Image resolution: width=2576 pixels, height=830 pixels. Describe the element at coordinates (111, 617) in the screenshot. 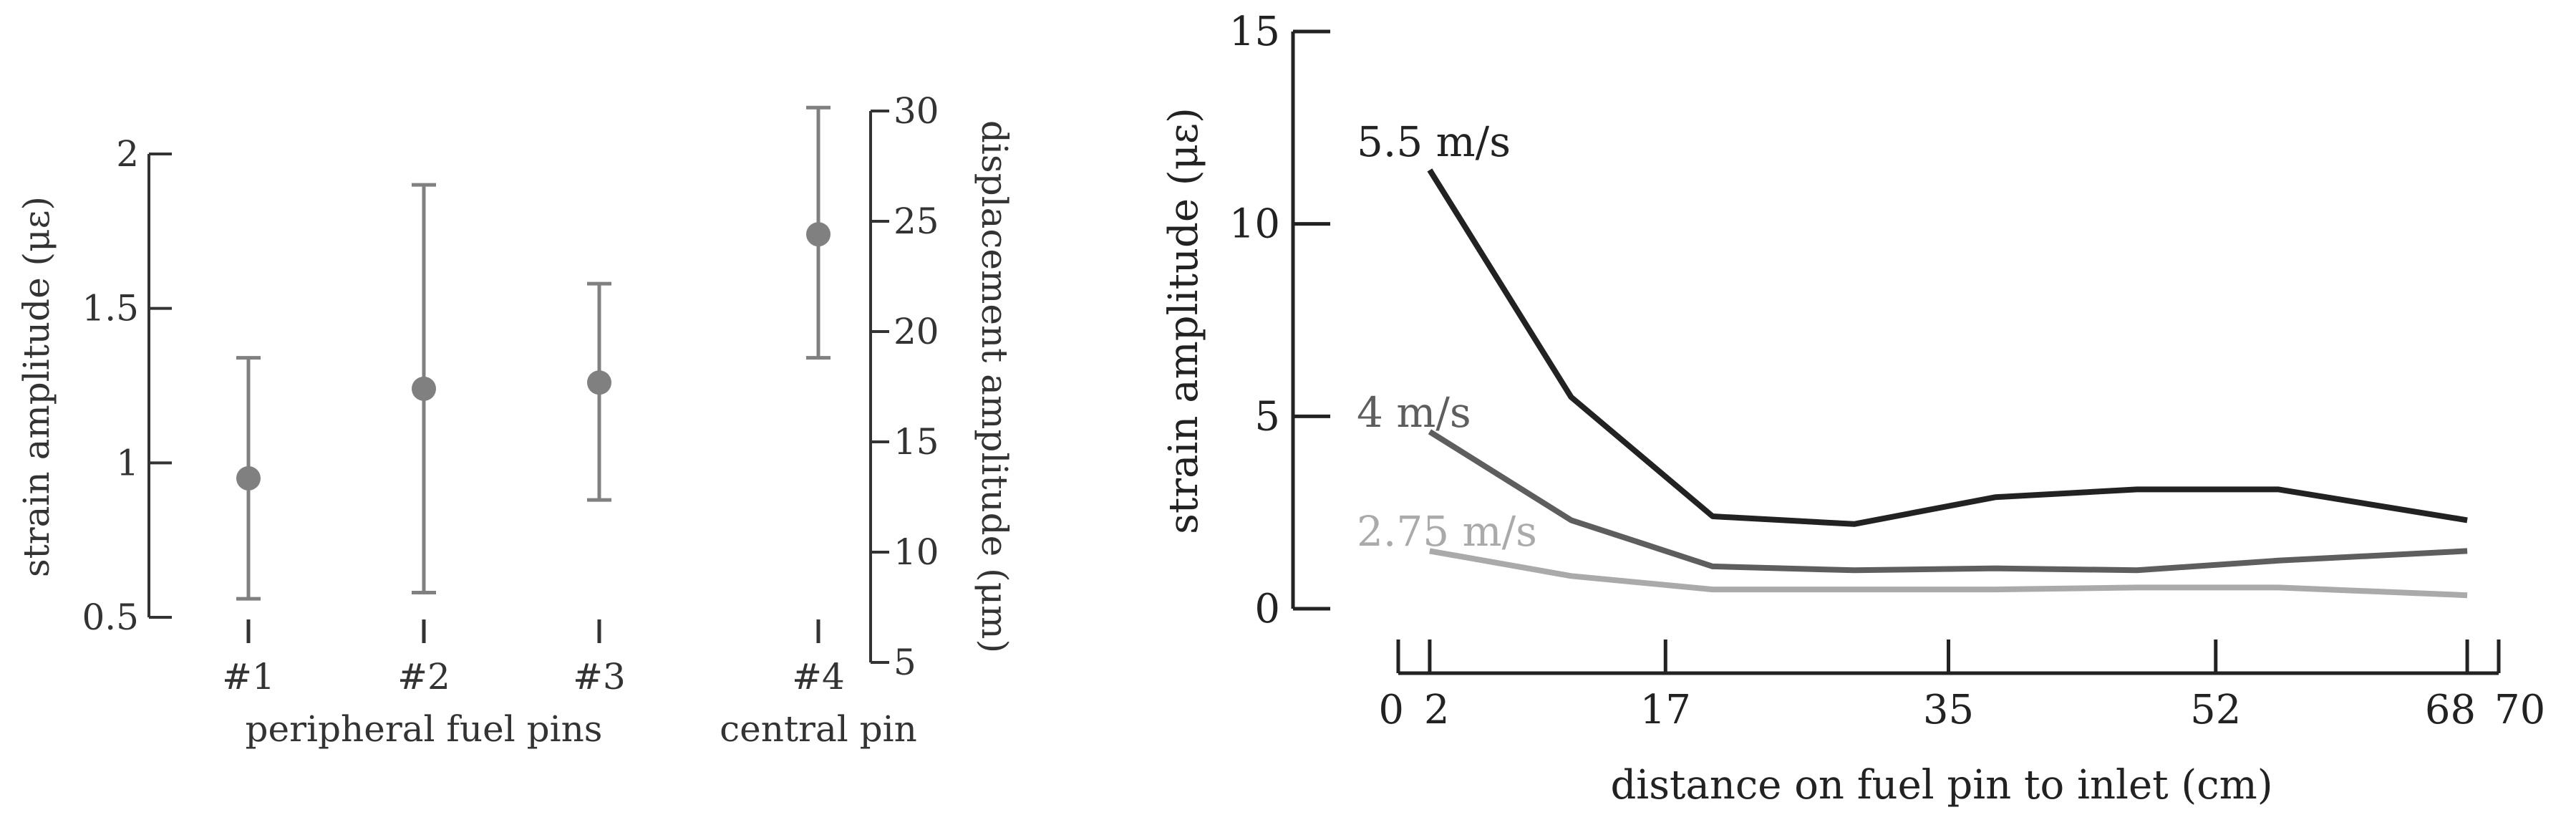

I see `left-y-tick-label: 0.5` at that location.